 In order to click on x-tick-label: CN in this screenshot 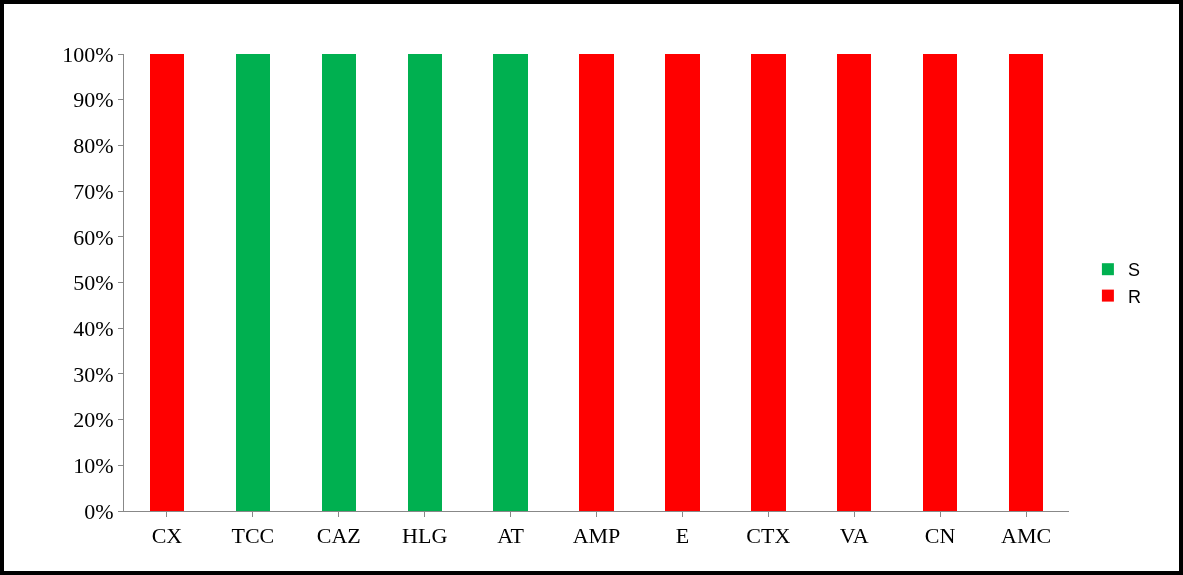, I will do `click(940, 536)`.